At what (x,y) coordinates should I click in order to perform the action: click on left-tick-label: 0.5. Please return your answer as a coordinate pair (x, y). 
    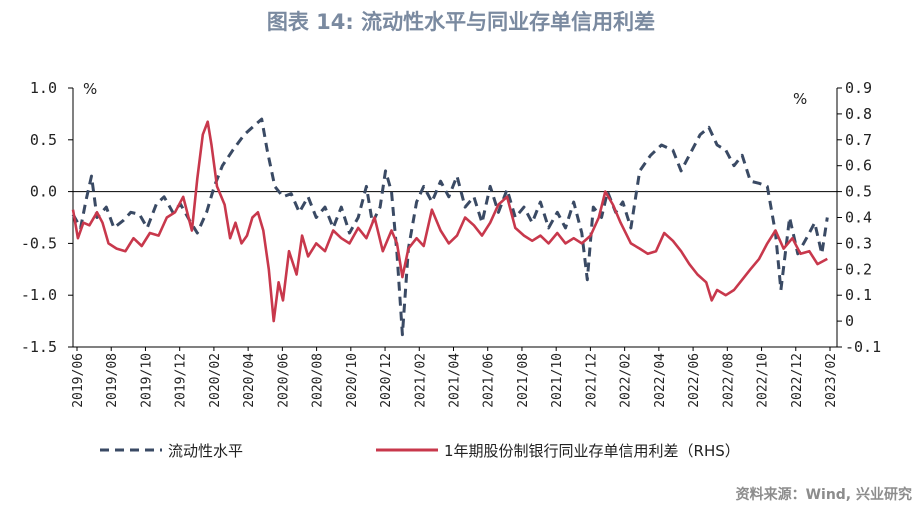
    Looking at the image, I should click on (43, 140).